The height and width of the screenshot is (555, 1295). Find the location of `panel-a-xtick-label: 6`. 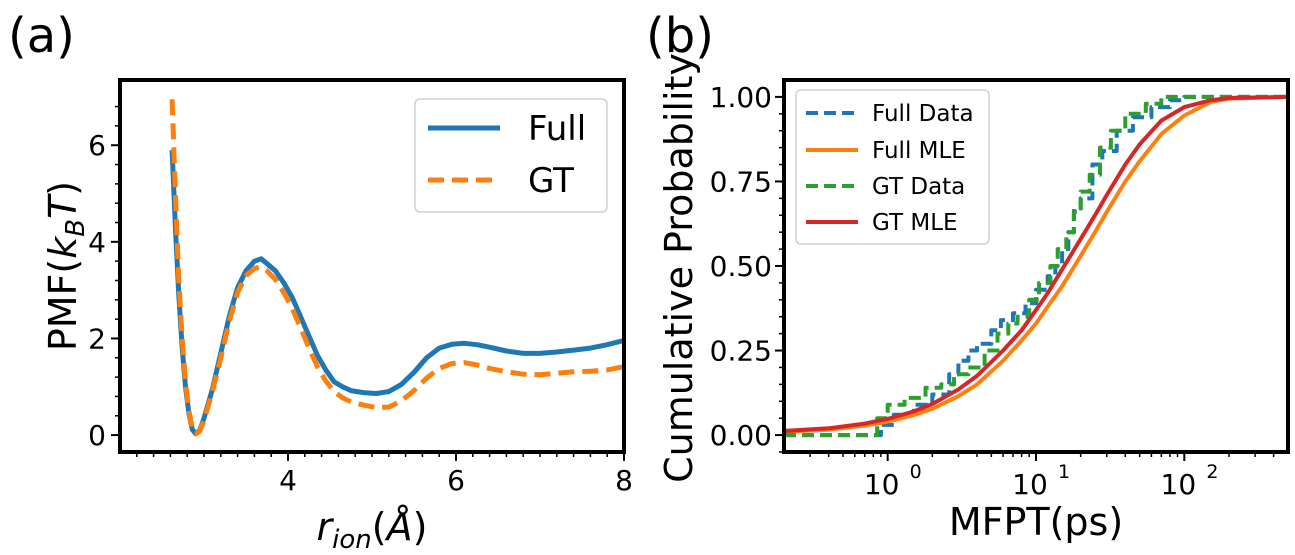

panel-a-xtick-label: 6 is located at coordinates (456, 480).